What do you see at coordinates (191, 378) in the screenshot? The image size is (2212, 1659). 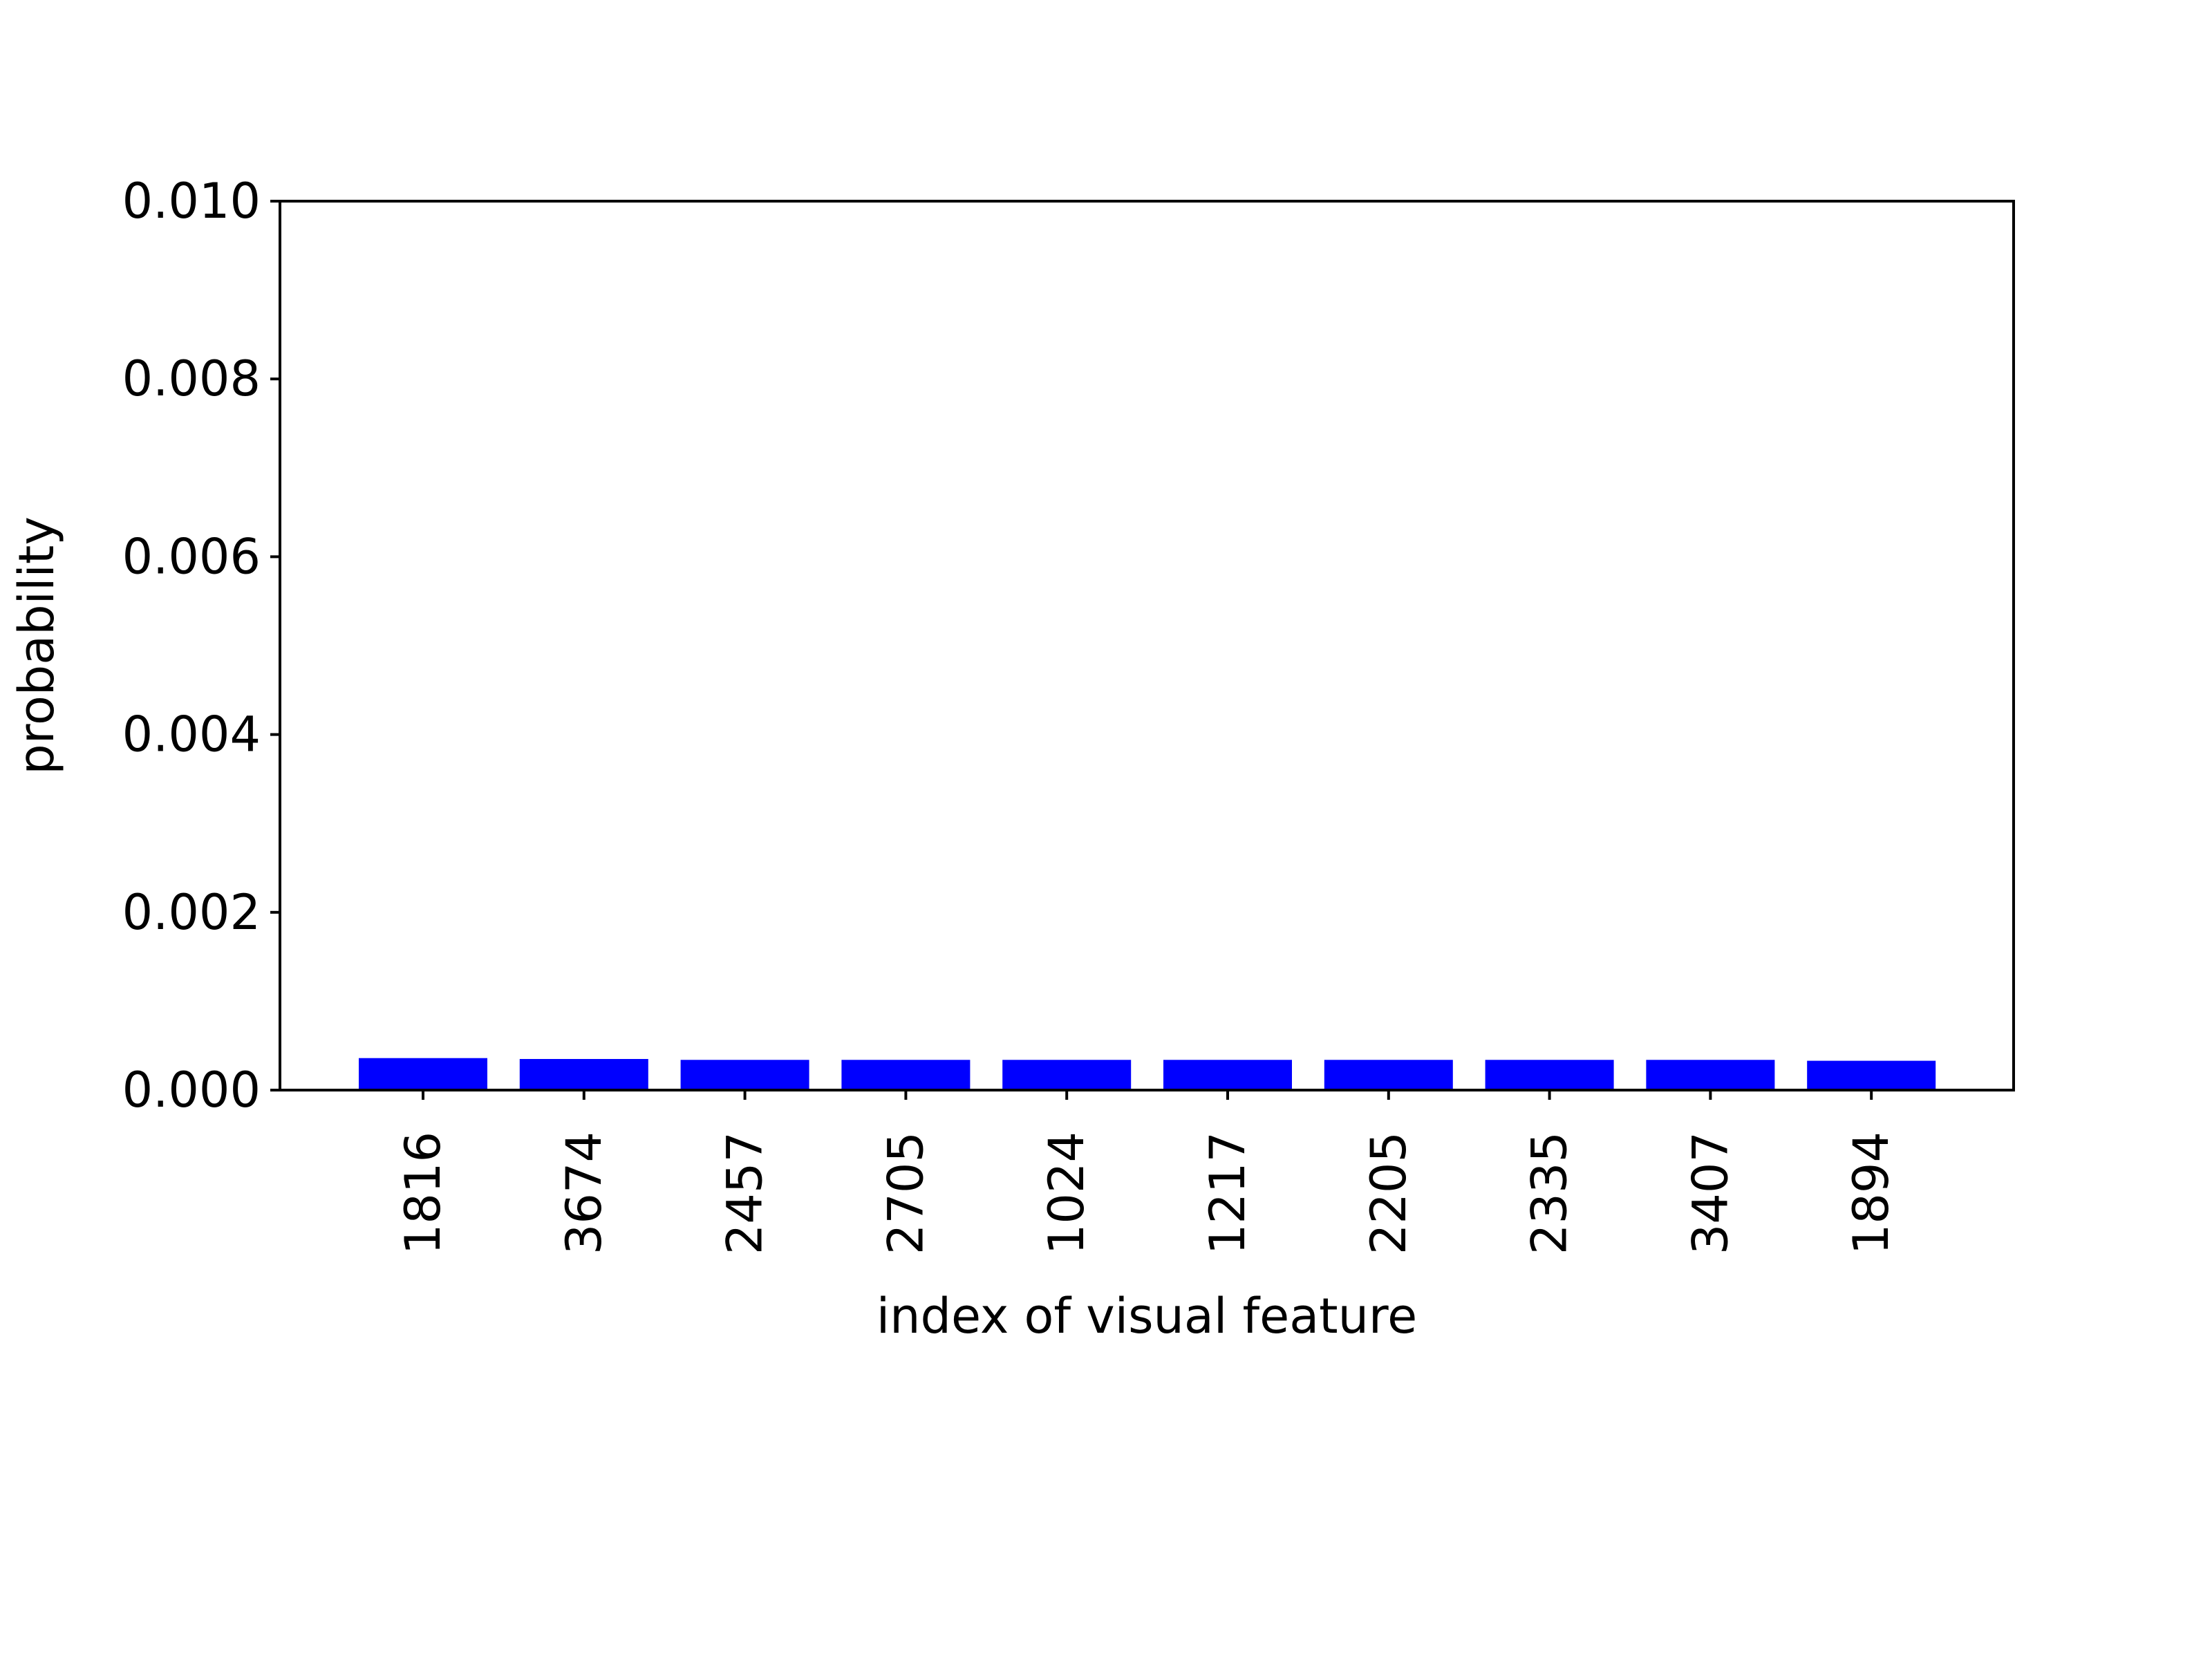 I see `y-tick-label: 0.008` at bounding box center [191, 378].